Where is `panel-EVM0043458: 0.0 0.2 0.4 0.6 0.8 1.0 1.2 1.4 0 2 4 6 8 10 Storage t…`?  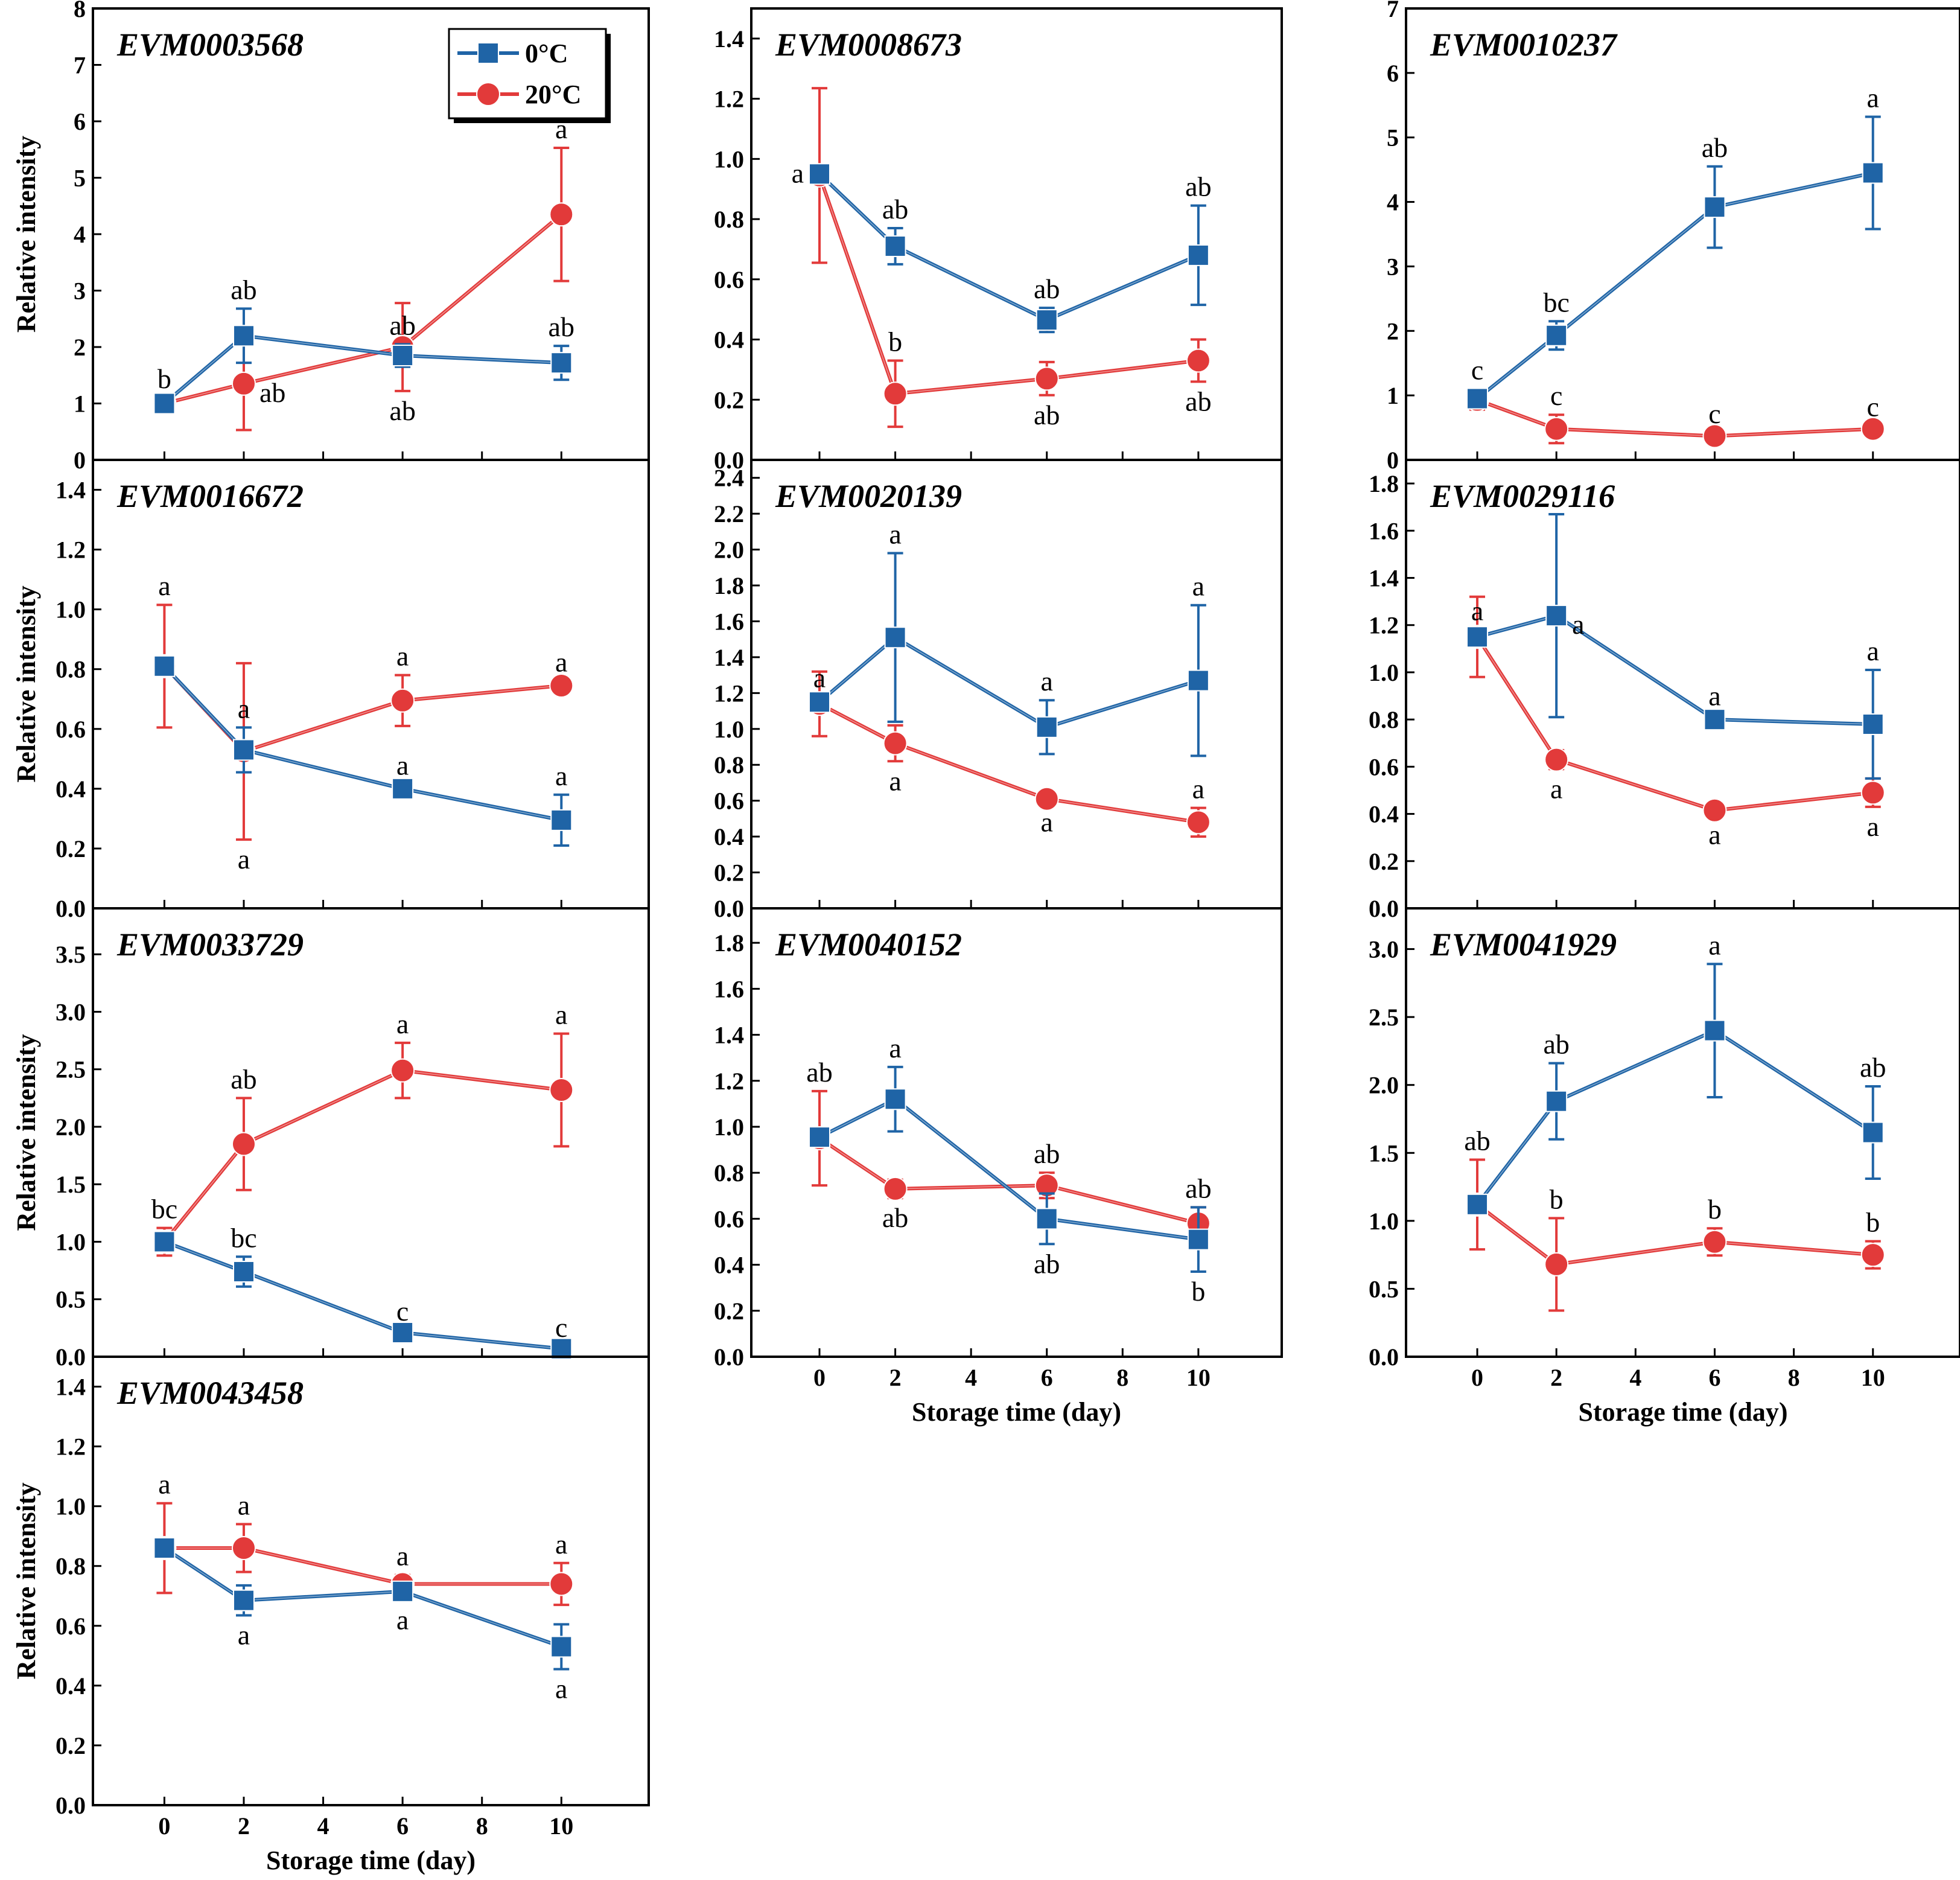 panel-EVM0043458: 0.0 0.2 0.4 0.6 0.8 1.0 1.2 1.4 0 2 4 6 8 10 Storage t… is located at coordinates (330, 1615).